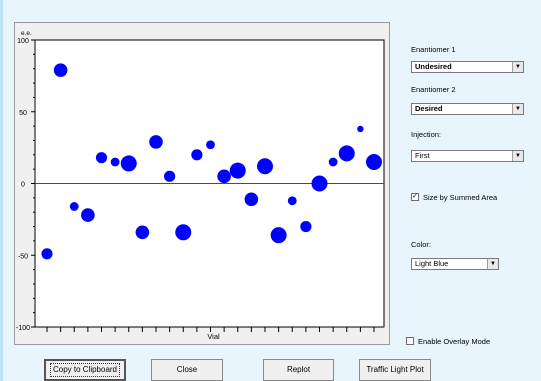  Describe the element at coordinates (23, 113) in the screenshot. I see `y-tick-label: 50` at that location.